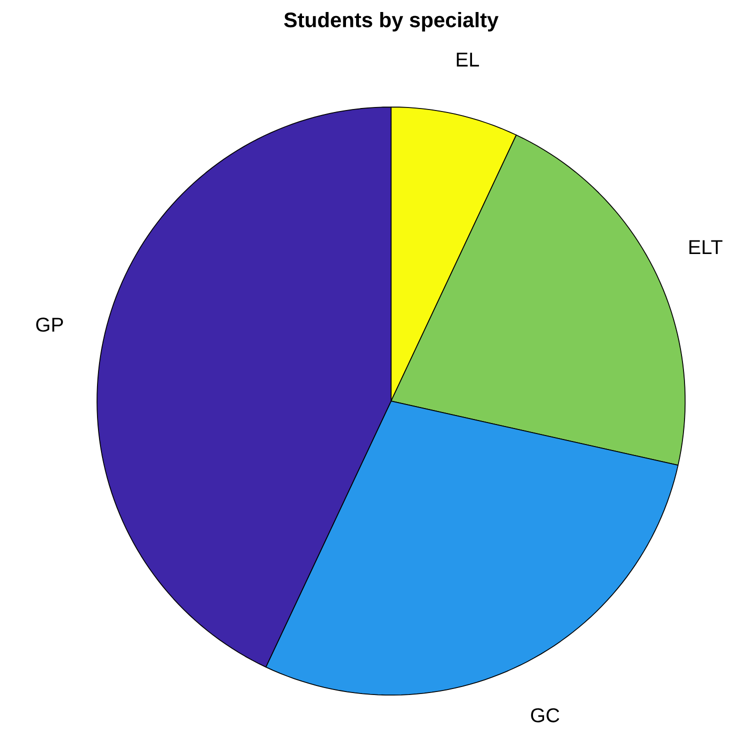 Image resolution: width=741 pixels, height=738 pixels. I want to click on slice-label: GP, so click(49, 325).